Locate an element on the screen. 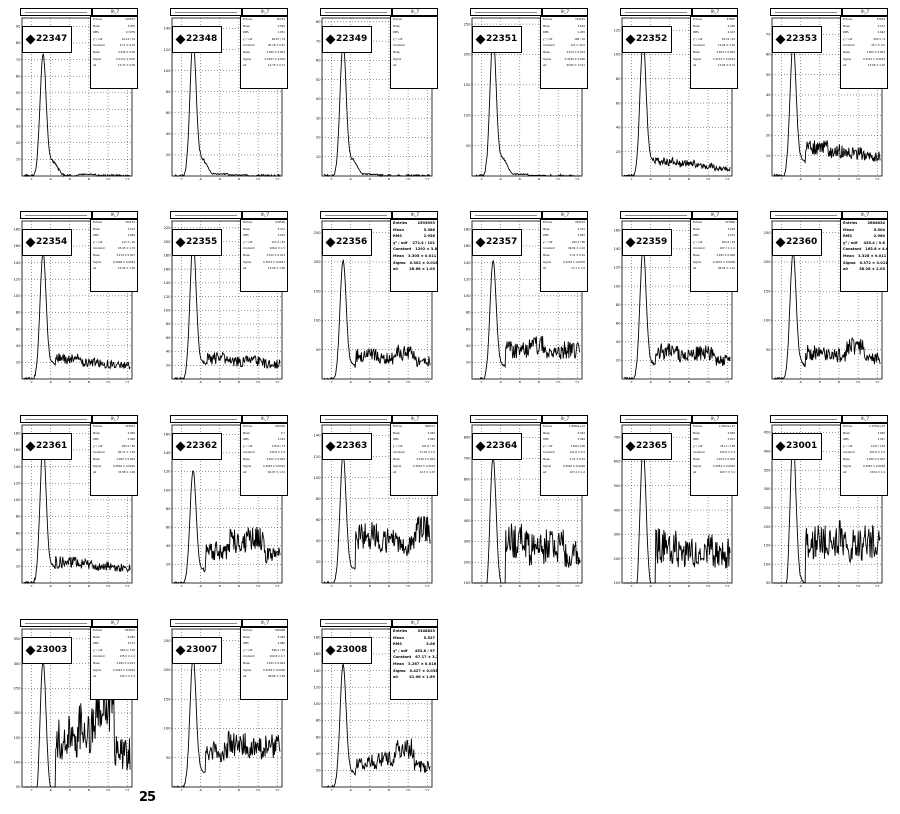  stats-row: Mean 3.284 ± 0.003 is located at coordinates (714, 53).